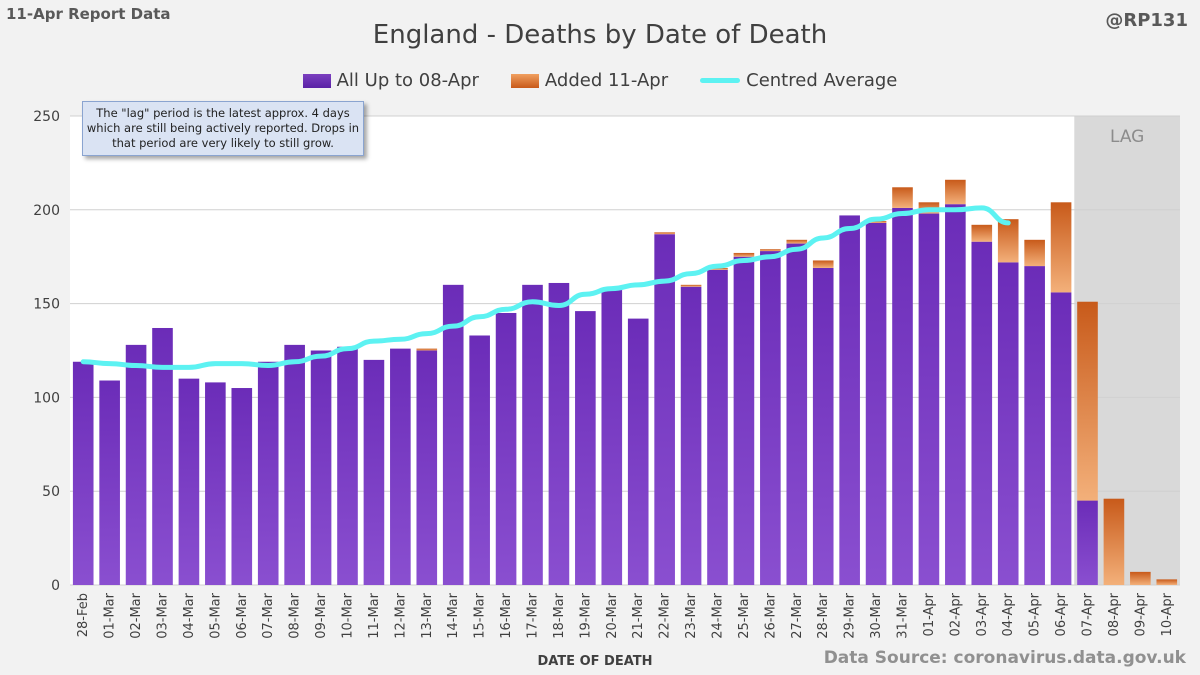  I want to click on chart-title: England - Deaths by Date of Death, so click(600, 35).